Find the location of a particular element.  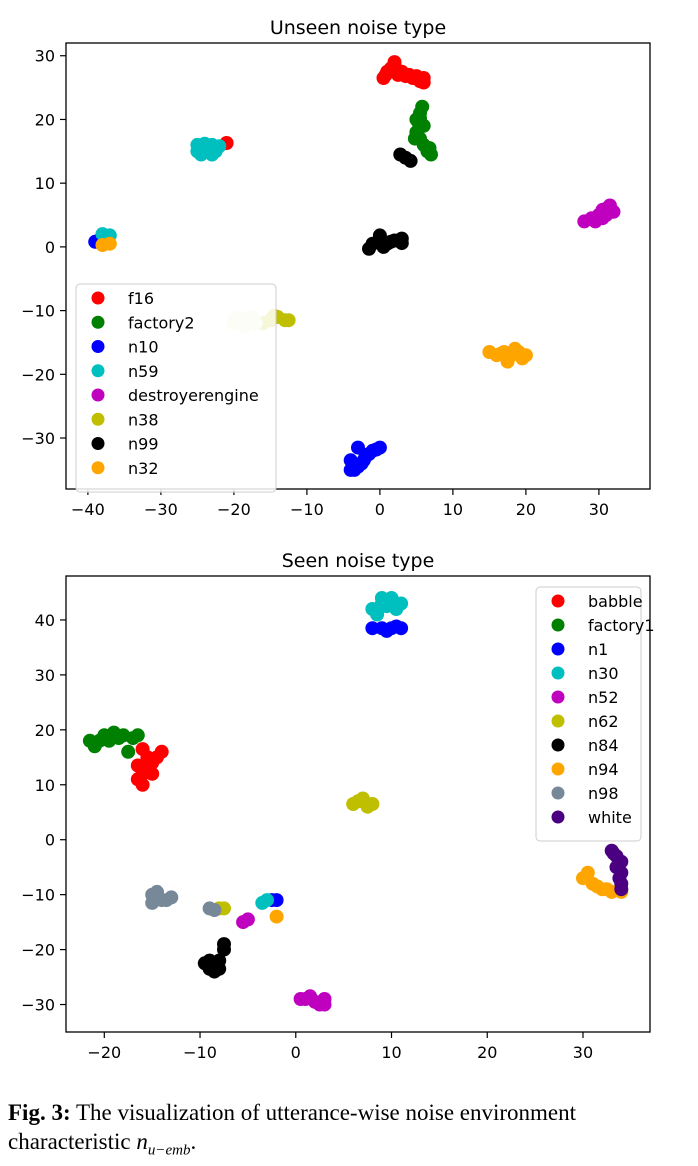

series-babble is located at coordinates (149, 767).